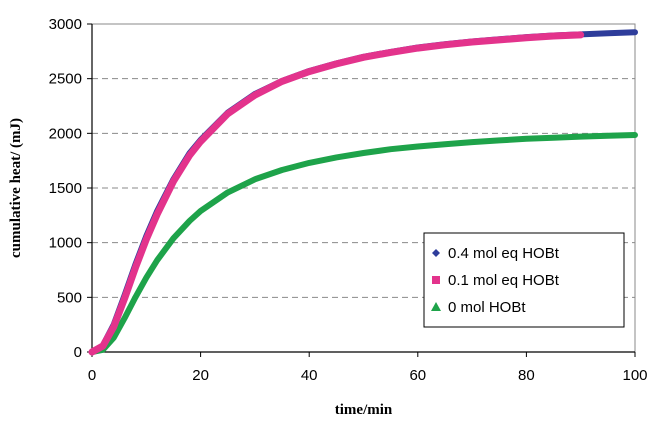 This screenshot has height=422, width=652. What do you see at coordinates (504, 280) in the screenshot?
I see `legend-label: 0.1 mol eq HOBt` at bounding box center [504, 280].